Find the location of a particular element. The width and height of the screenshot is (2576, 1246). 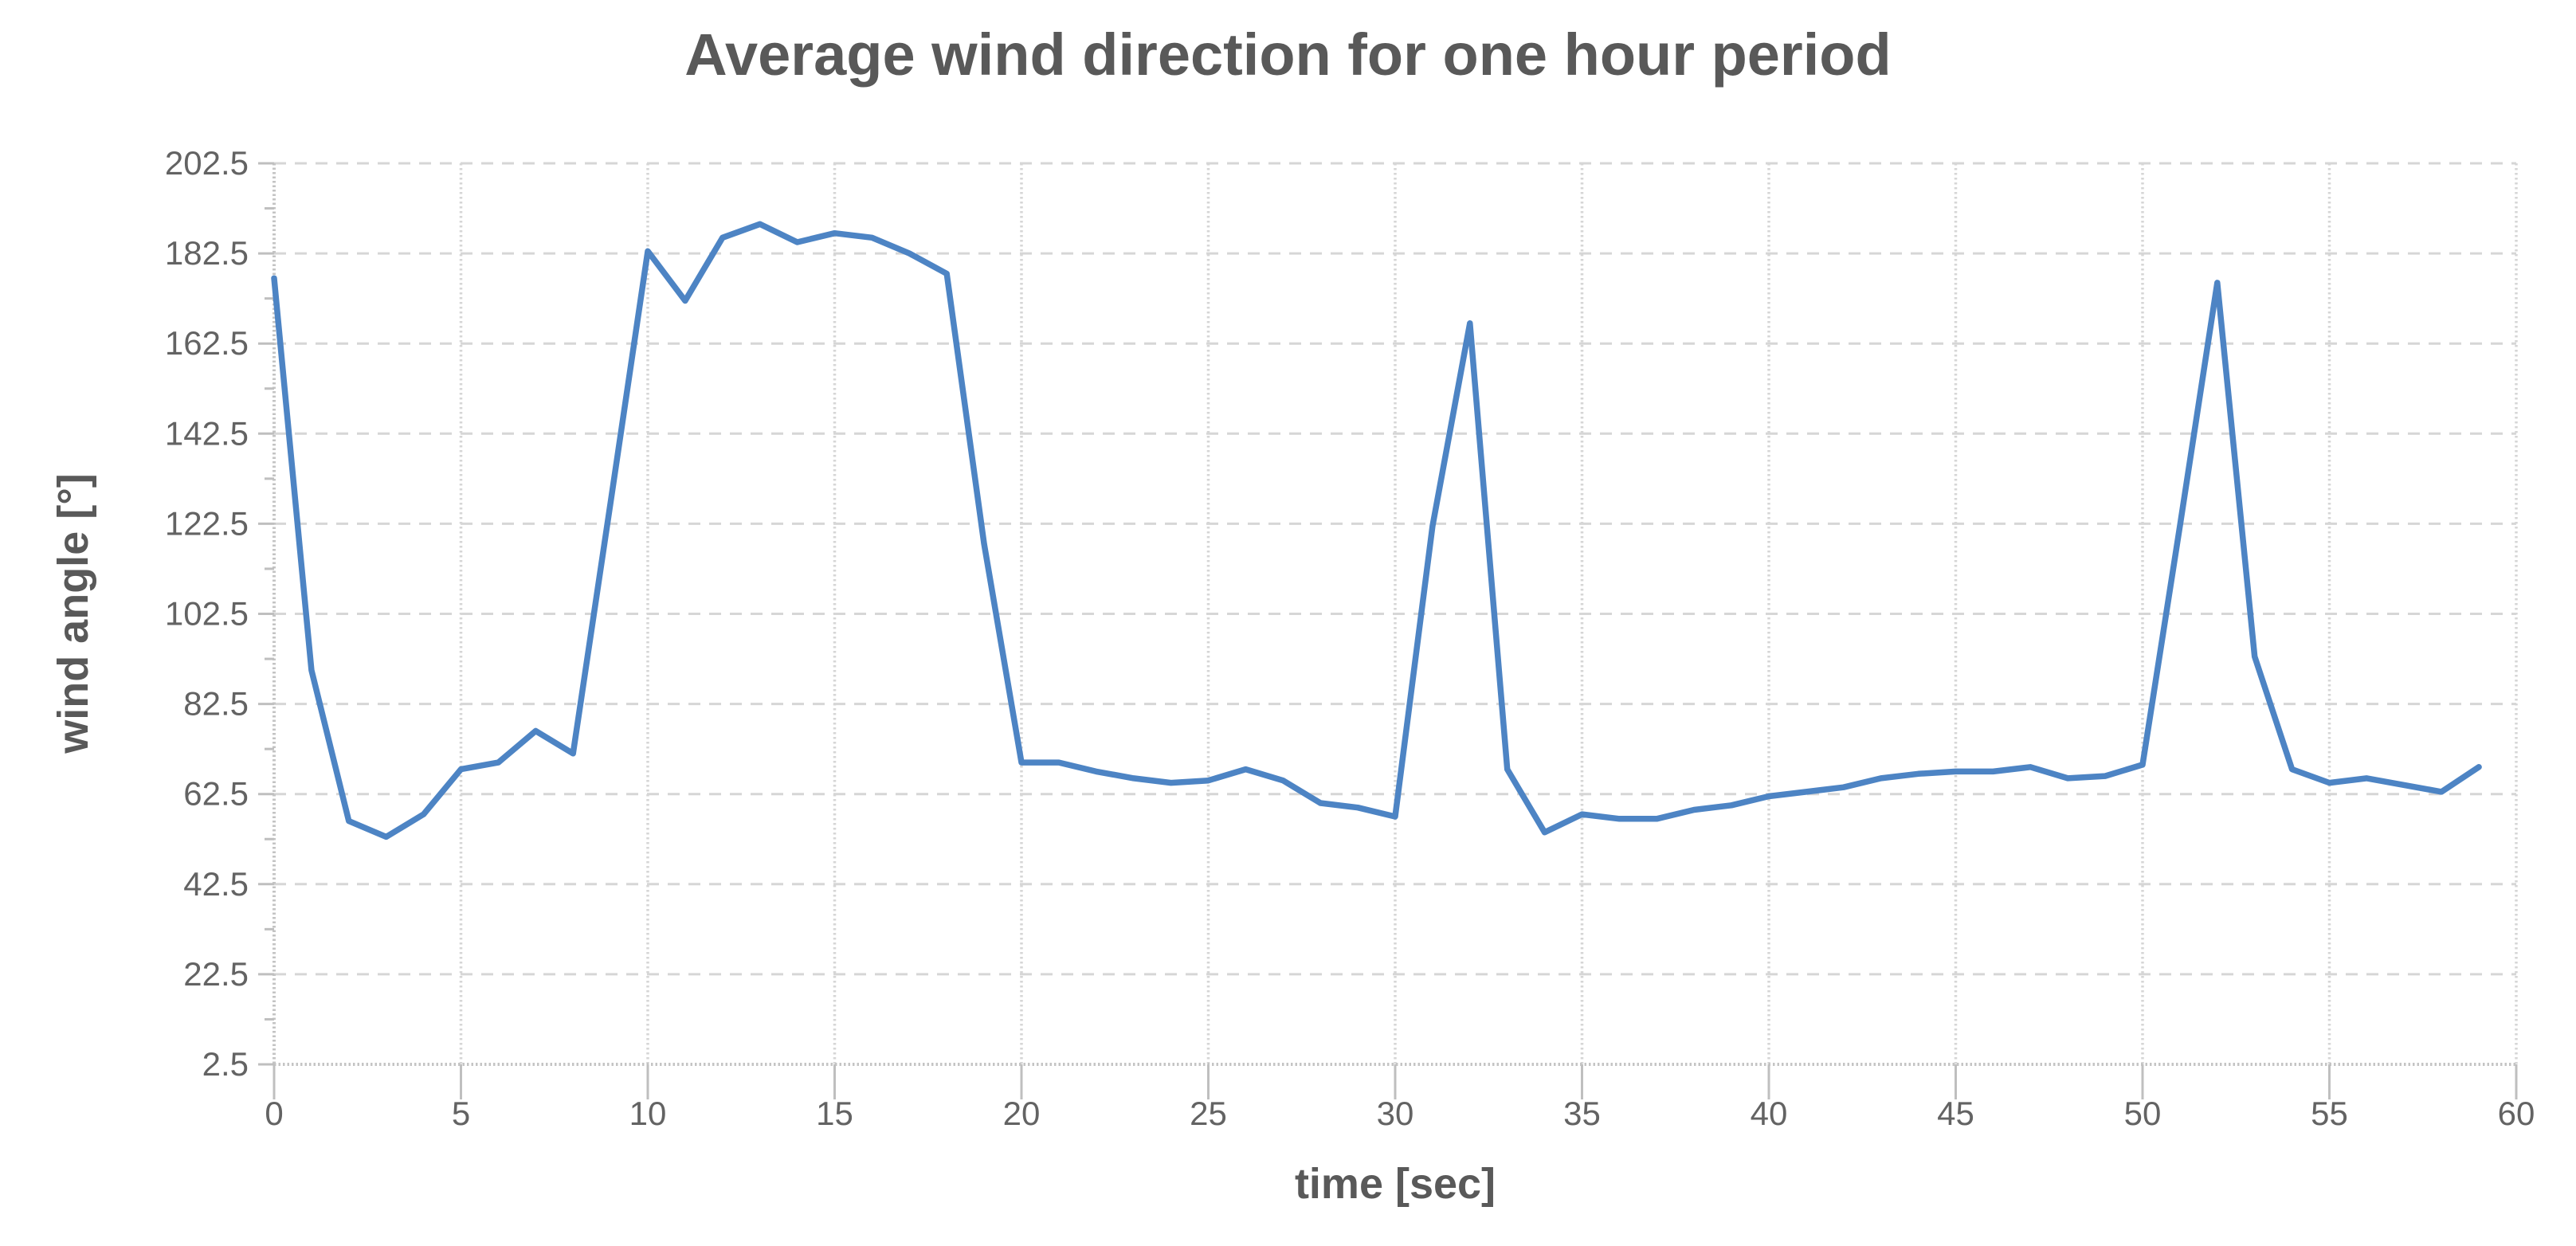

y-tick-label: 122.5 is located at coordinates (207, 523).